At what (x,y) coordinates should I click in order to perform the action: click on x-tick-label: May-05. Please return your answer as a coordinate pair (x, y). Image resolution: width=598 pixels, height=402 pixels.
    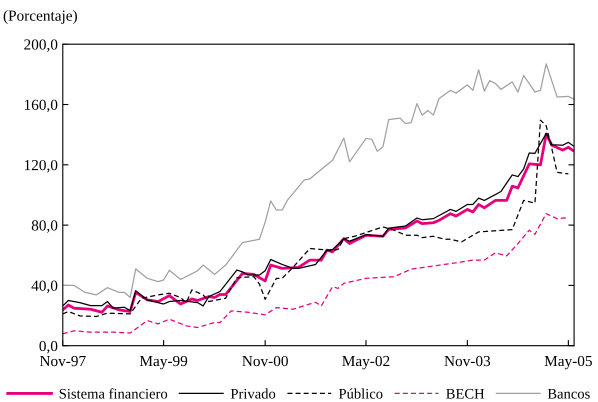
    Looking at the image, I should click on (568, 363).